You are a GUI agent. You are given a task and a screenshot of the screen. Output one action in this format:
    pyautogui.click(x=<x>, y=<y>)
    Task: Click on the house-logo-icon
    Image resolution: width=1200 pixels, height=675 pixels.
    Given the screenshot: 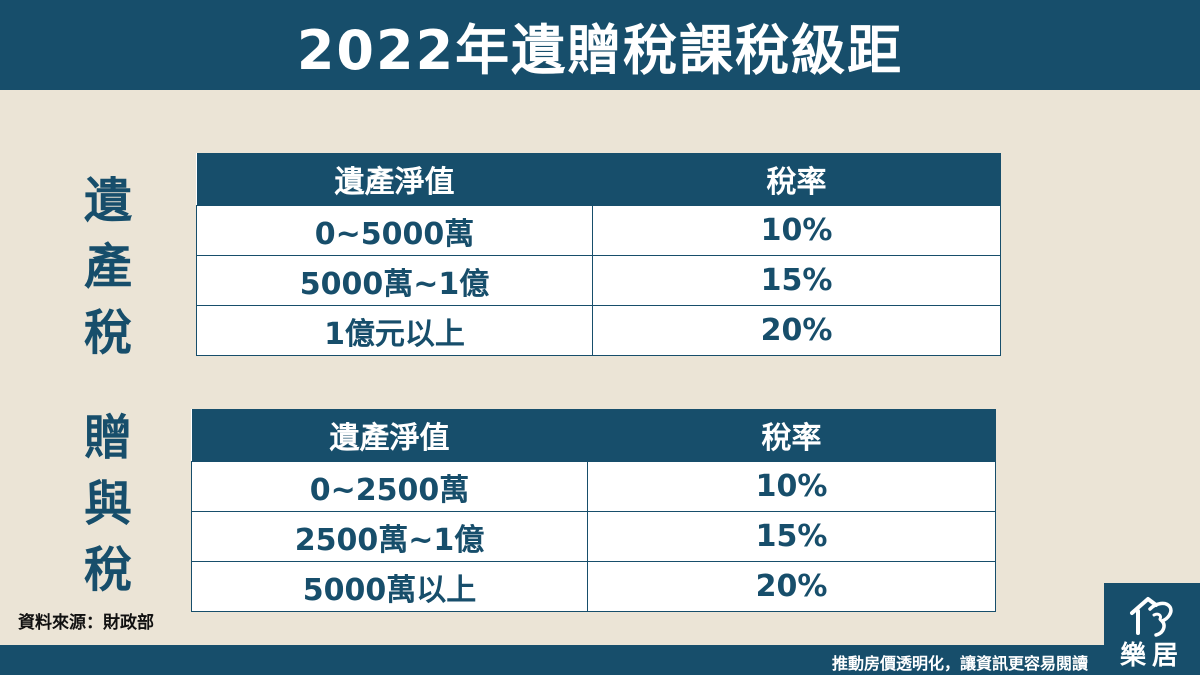 What is the action you would take?
    pyautogui.click(x=1151, y=617)
    